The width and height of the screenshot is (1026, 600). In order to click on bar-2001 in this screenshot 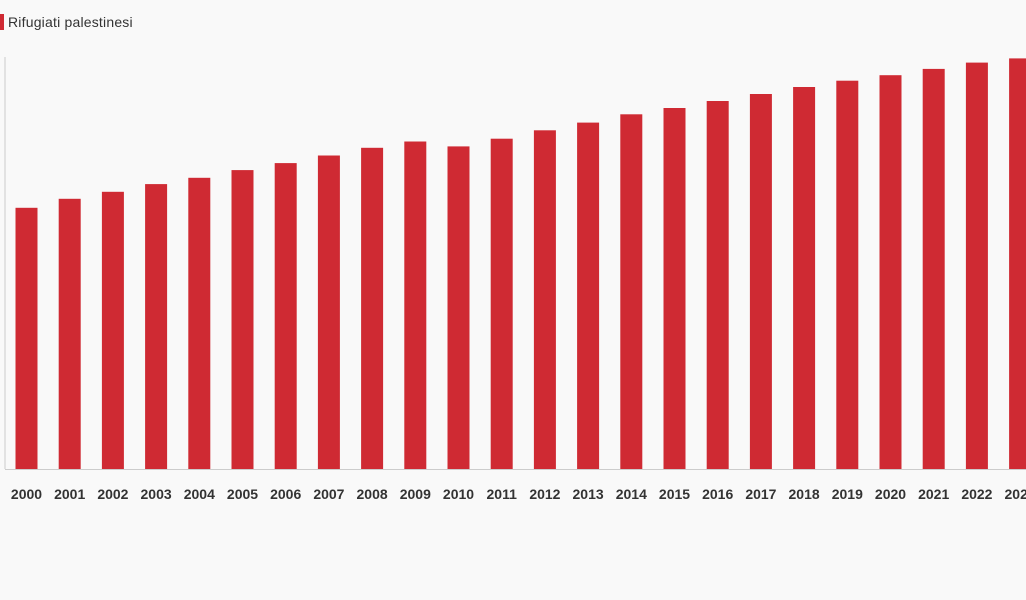, I will do `click(69, 334)`.